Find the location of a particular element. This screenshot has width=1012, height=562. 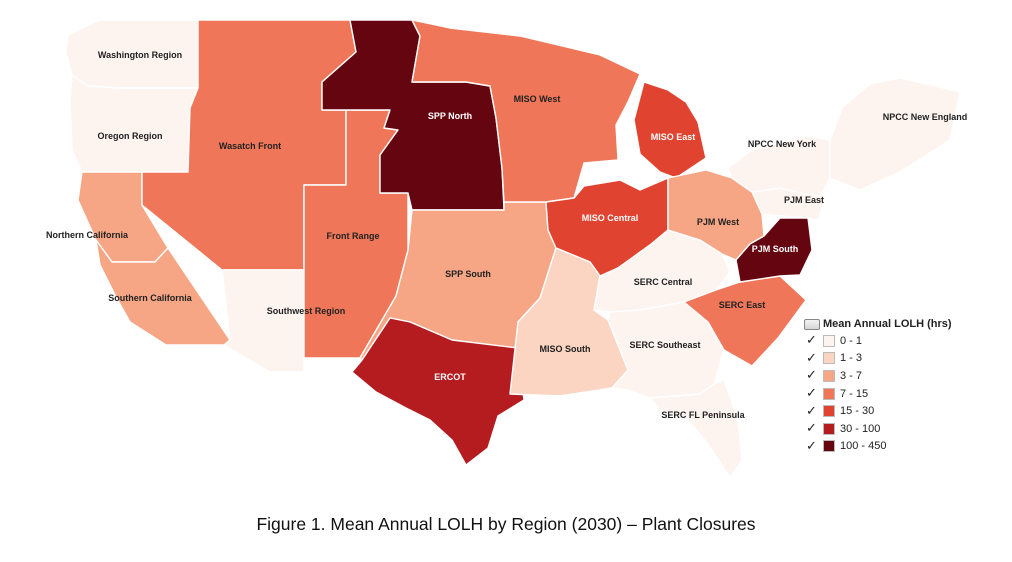

region-label-spp-south: SPP South is located at coordinates (468, 274).